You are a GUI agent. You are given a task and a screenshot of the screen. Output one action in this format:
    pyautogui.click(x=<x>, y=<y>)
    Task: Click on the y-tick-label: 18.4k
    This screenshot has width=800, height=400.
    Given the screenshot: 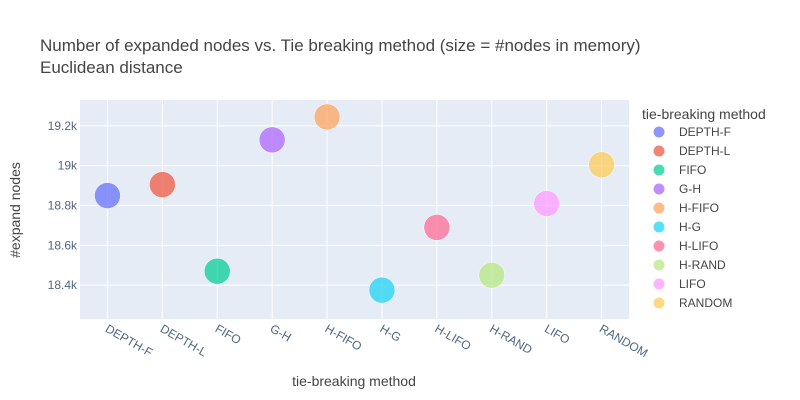 What is the action you would take?
    pyautogui.click(x=63, y=285)
    